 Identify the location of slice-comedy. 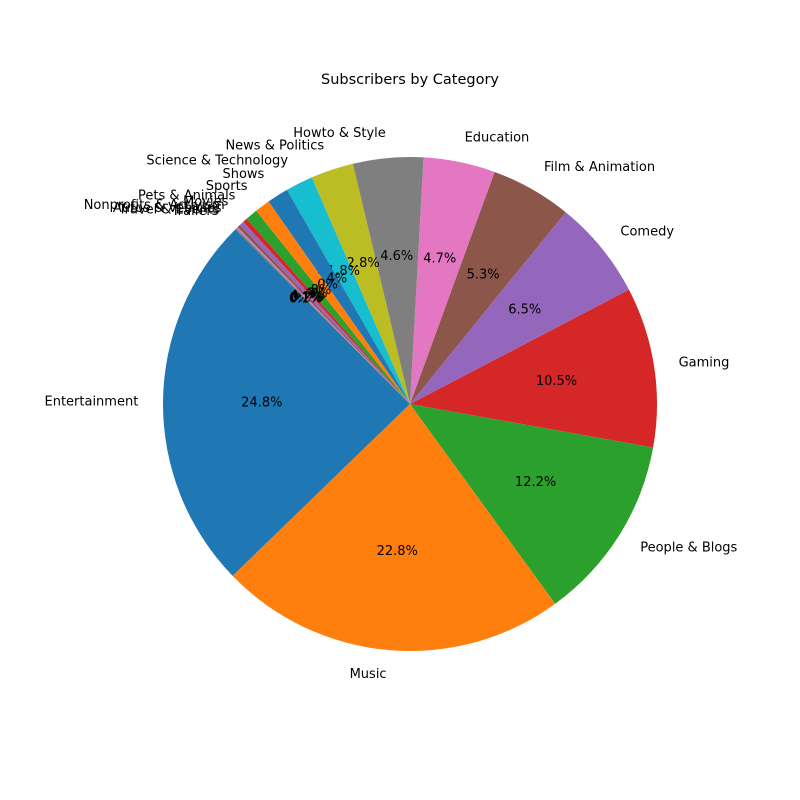
(519, 308).